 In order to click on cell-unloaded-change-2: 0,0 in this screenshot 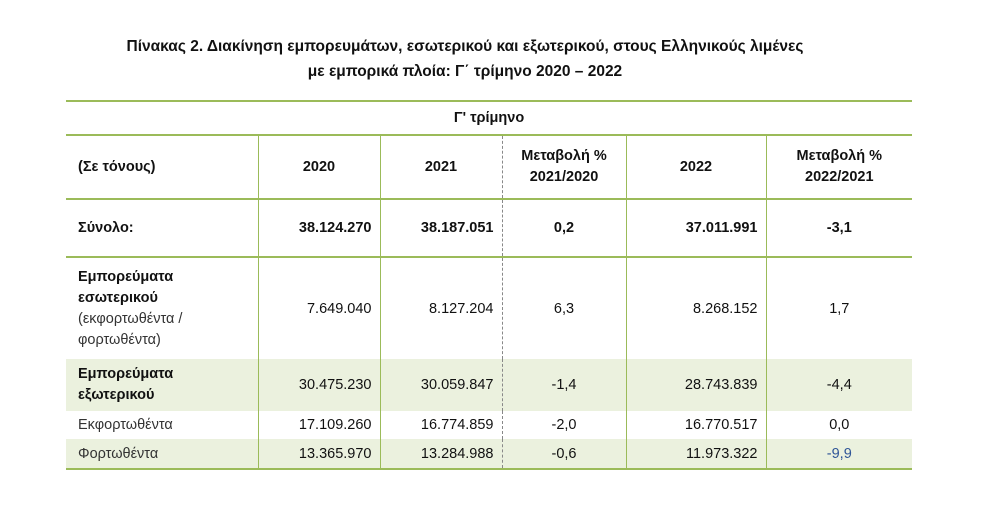, I will do `click(839, 425)`.